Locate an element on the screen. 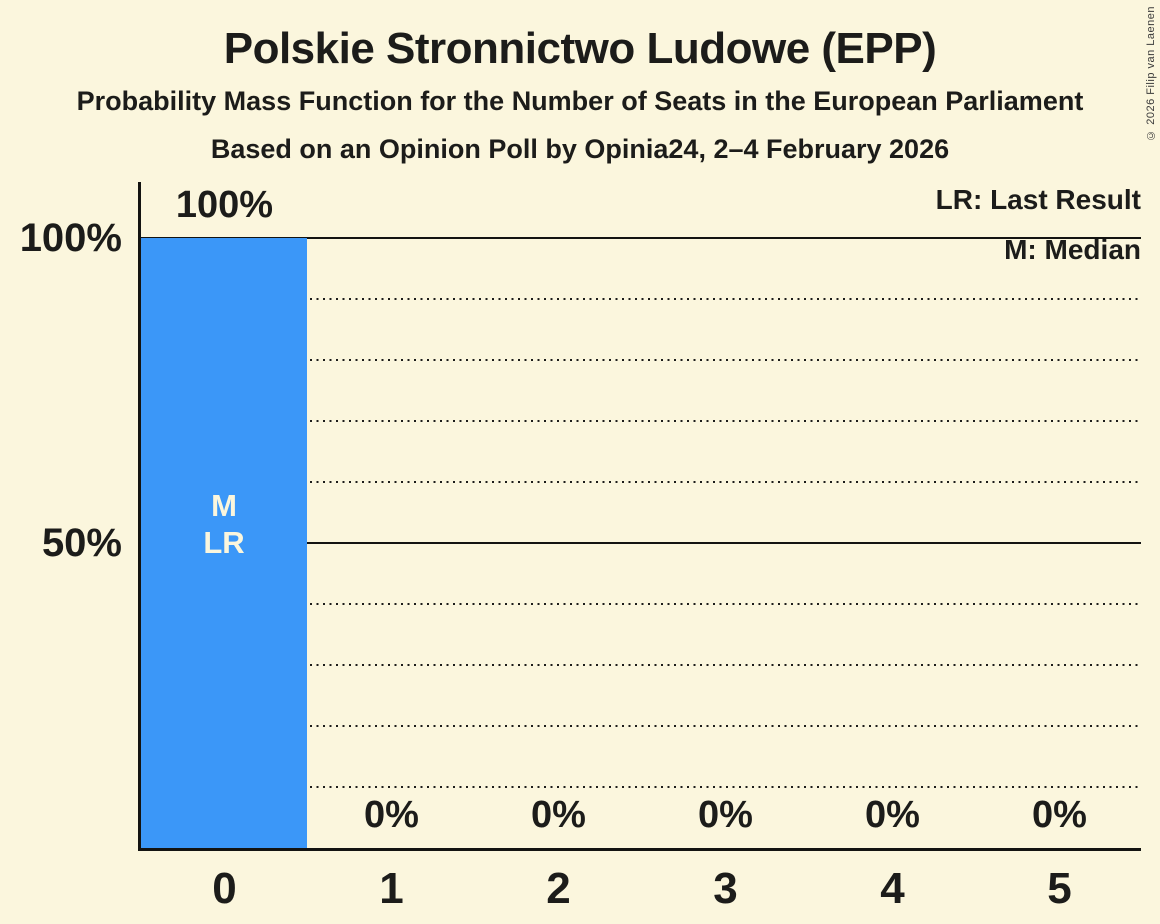  chart-title: Polskie Stronnictwo Ludowe (EPP) is located at coordinates (580, 48).